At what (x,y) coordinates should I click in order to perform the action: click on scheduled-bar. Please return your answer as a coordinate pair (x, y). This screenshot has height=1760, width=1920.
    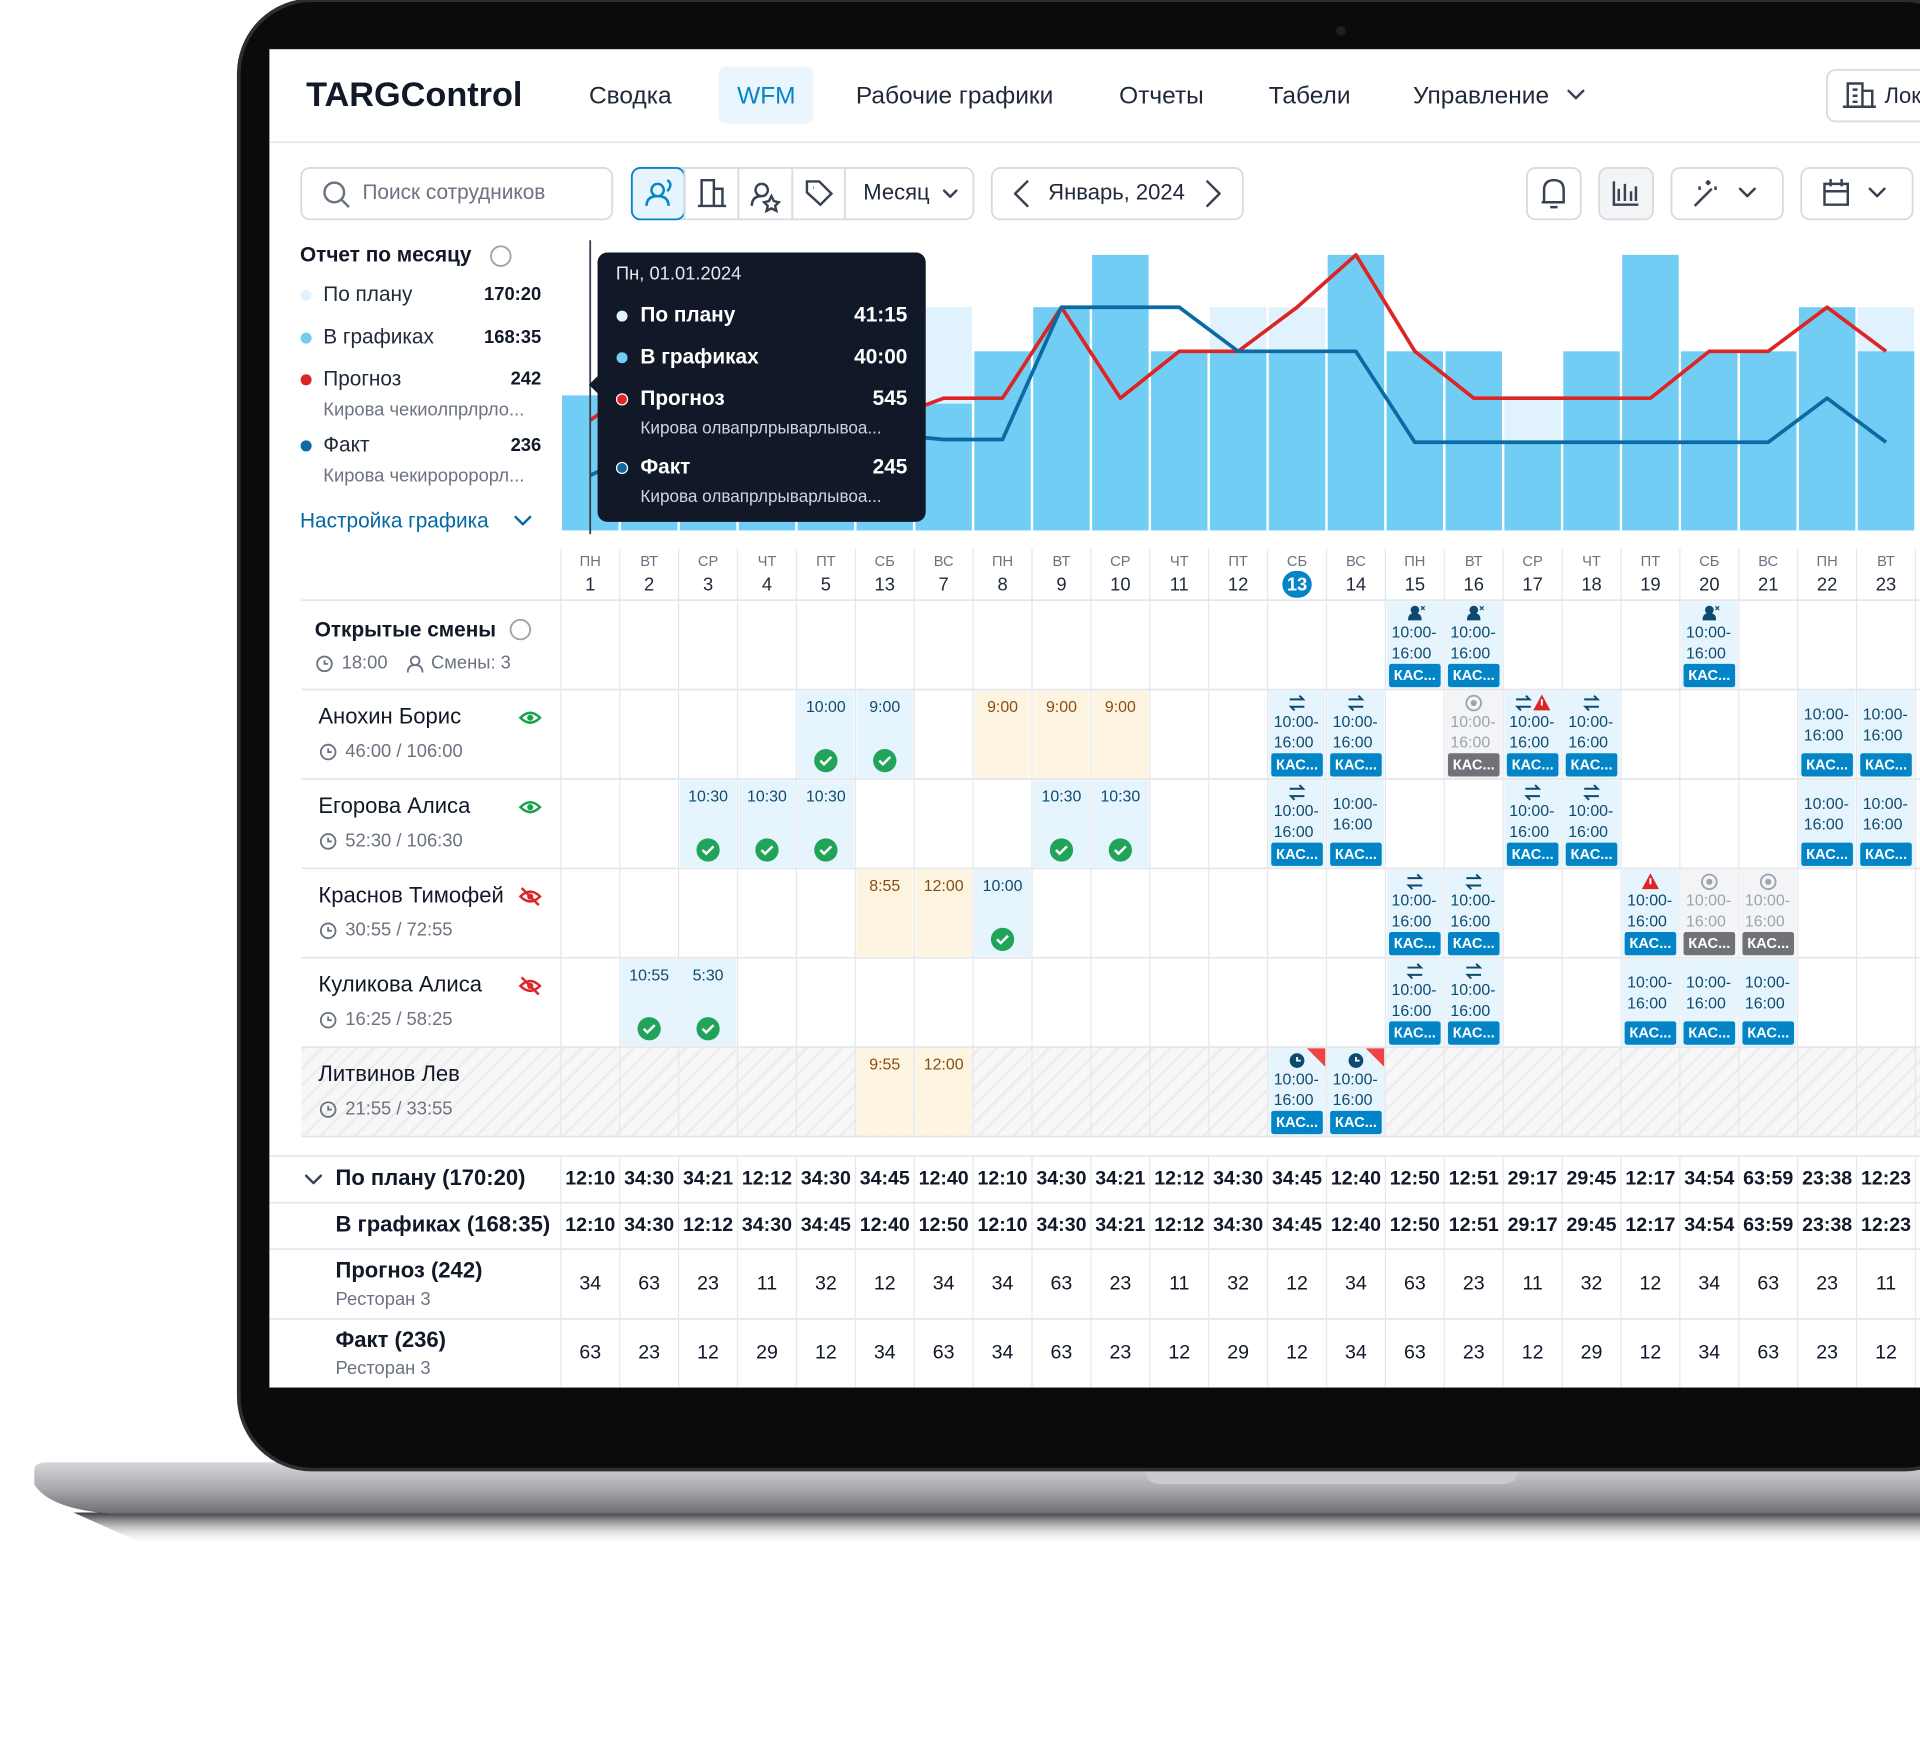
    Looking at the image, I should click on (1356, 392).